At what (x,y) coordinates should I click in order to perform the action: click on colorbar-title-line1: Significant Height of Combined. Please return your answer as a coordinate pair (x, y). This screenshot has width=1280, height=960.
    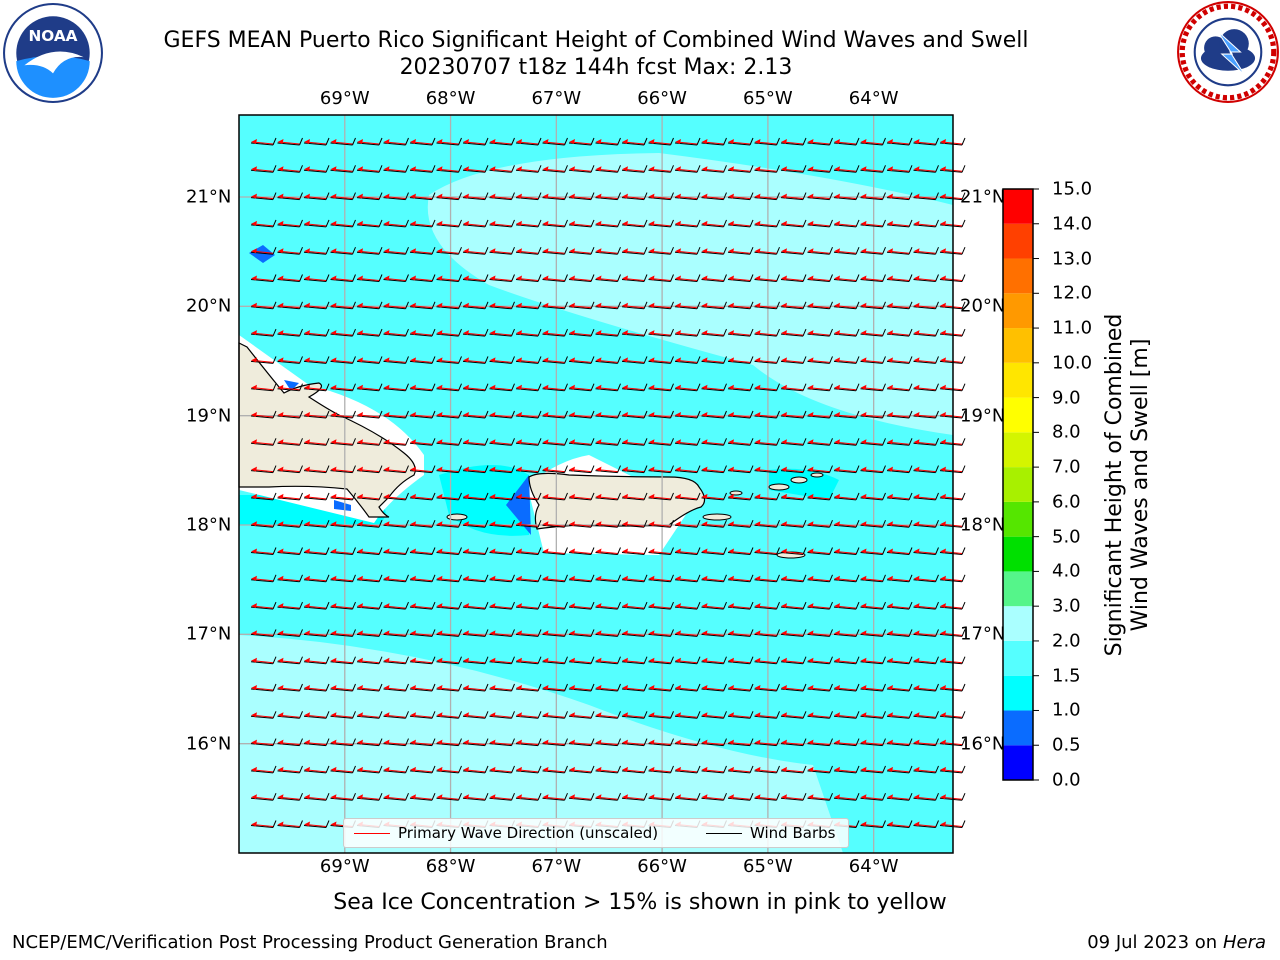
    Looking at the image, I should click on (1114, 485).